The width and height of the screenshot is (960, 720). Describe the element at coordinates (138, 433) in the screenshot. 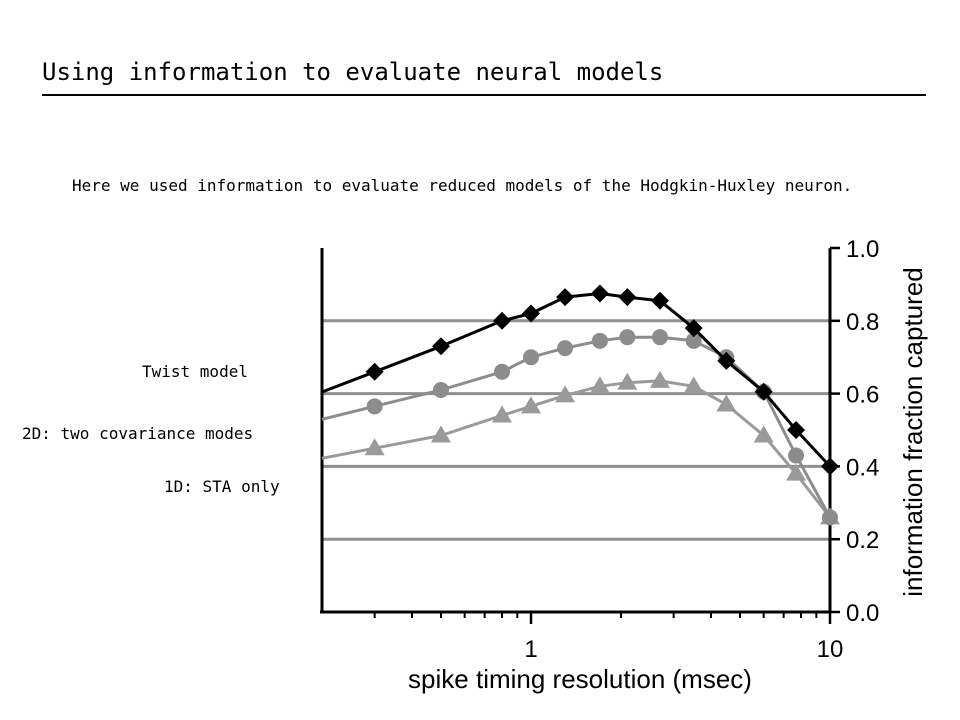

I see `series-label-2d: 2D: two covariance modes` at that location.